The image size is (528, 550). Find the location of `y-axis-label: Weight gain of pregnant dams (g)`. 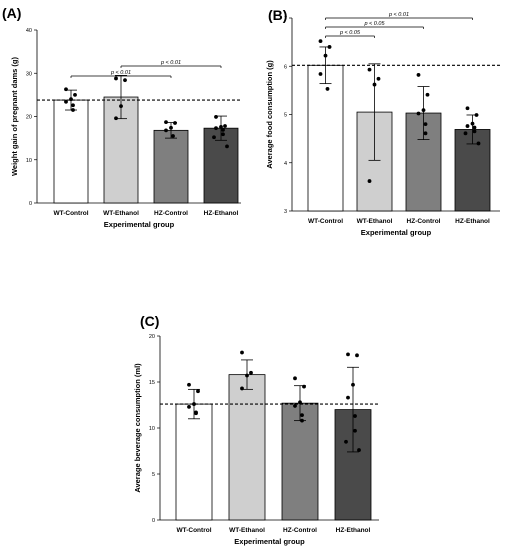

y-axis-label: Weight gain of pregnant dams (g) is located at coordinates (14, 116).